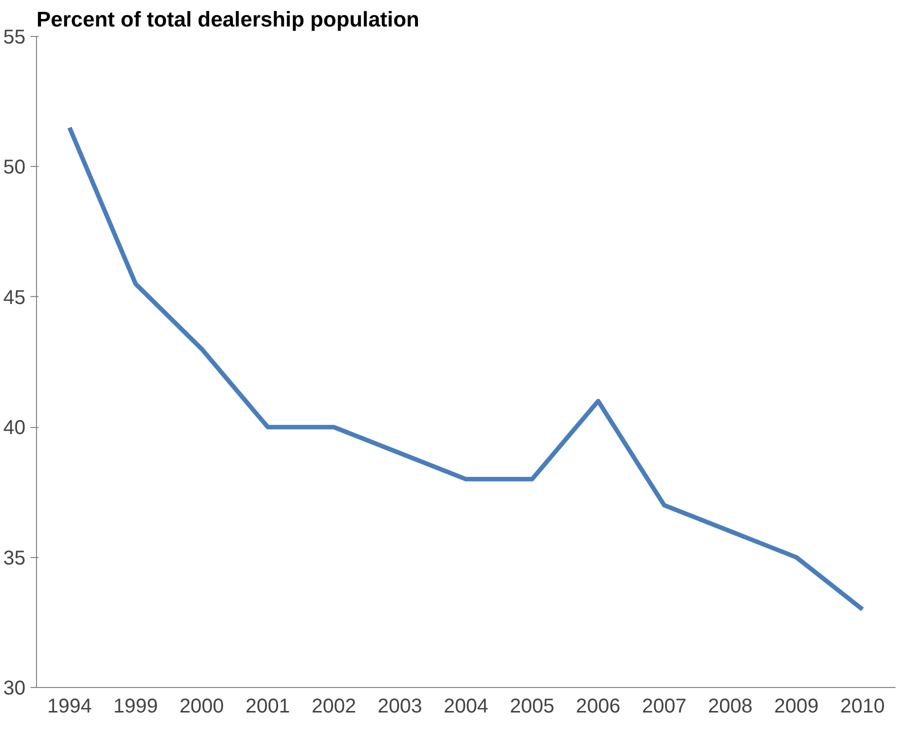 The width and height of the screenshot is (912, 729). What do you see at coordinates (69, 707) in the screenshot?
I see `x-tick-label: 1994` at bounding box center [69, 707].